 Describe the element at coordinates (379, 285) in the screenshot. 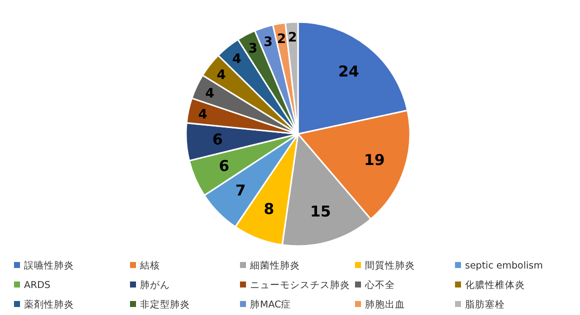

I see `legend-label: 心不全` at that location.